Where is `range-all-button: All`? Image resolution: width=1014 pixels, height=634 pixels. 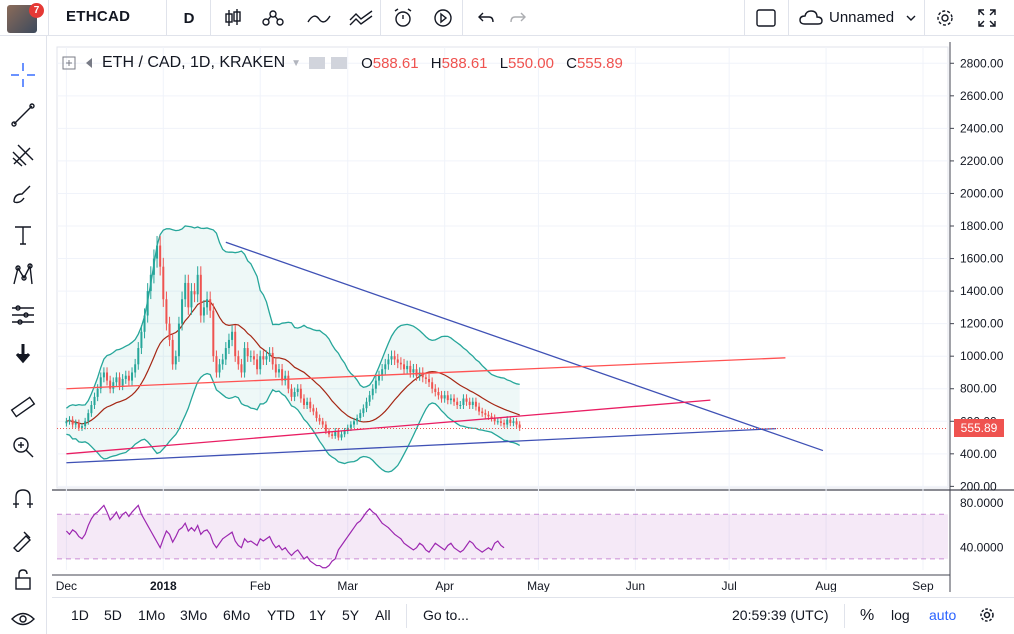 range-all-button: All is located at coordinates (383, 615).